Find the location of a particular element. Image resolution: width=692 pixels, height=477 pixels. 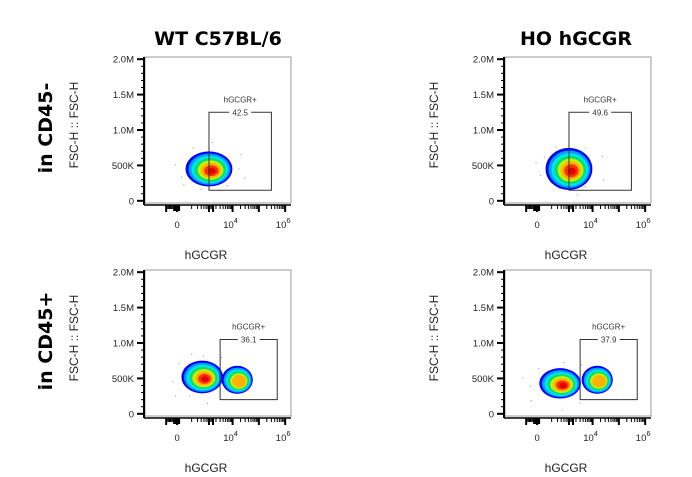

gate-percent: 49.6 is located at coordinates (600, 112).